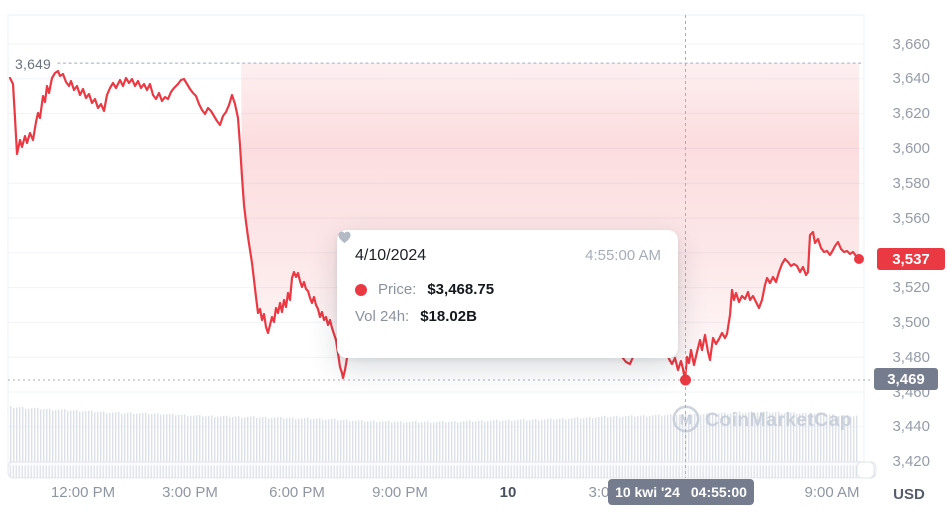 This screenshot has height=524, width=947. I want to click on crosshair-point-dot, so click(685, 380).